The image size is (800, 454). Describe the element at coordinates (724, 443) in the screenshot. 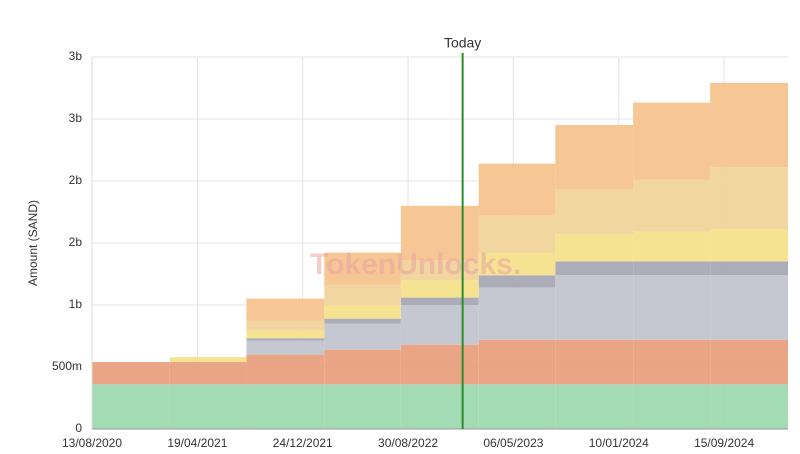

I see `x-tick-label: 15/09/2024` at that location.